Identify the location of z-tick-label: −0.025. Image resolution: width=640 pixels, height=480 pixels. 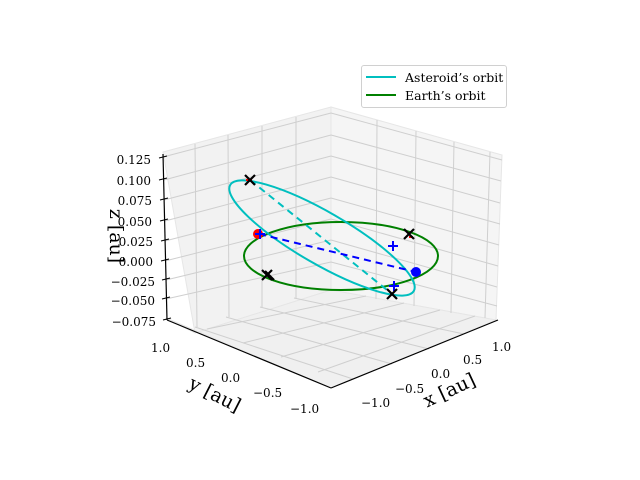
(133, 282).